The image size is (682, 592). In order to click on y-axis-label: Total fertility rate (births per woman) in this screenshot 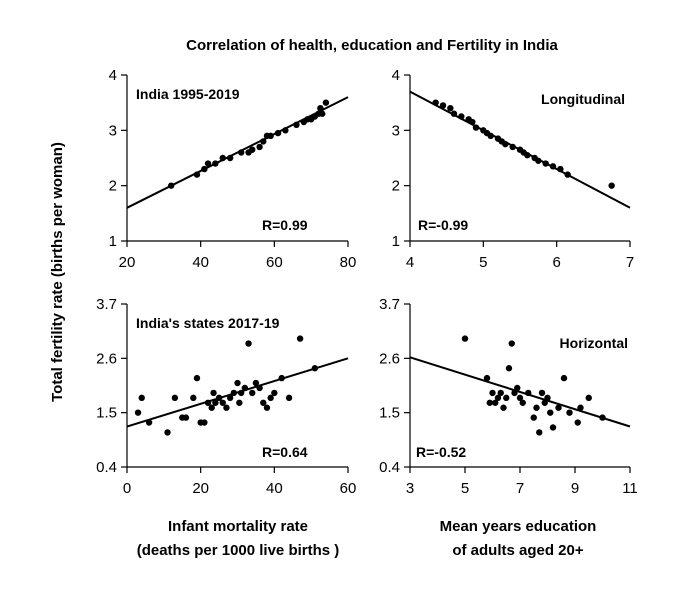, I will do `click(57, 272)`.